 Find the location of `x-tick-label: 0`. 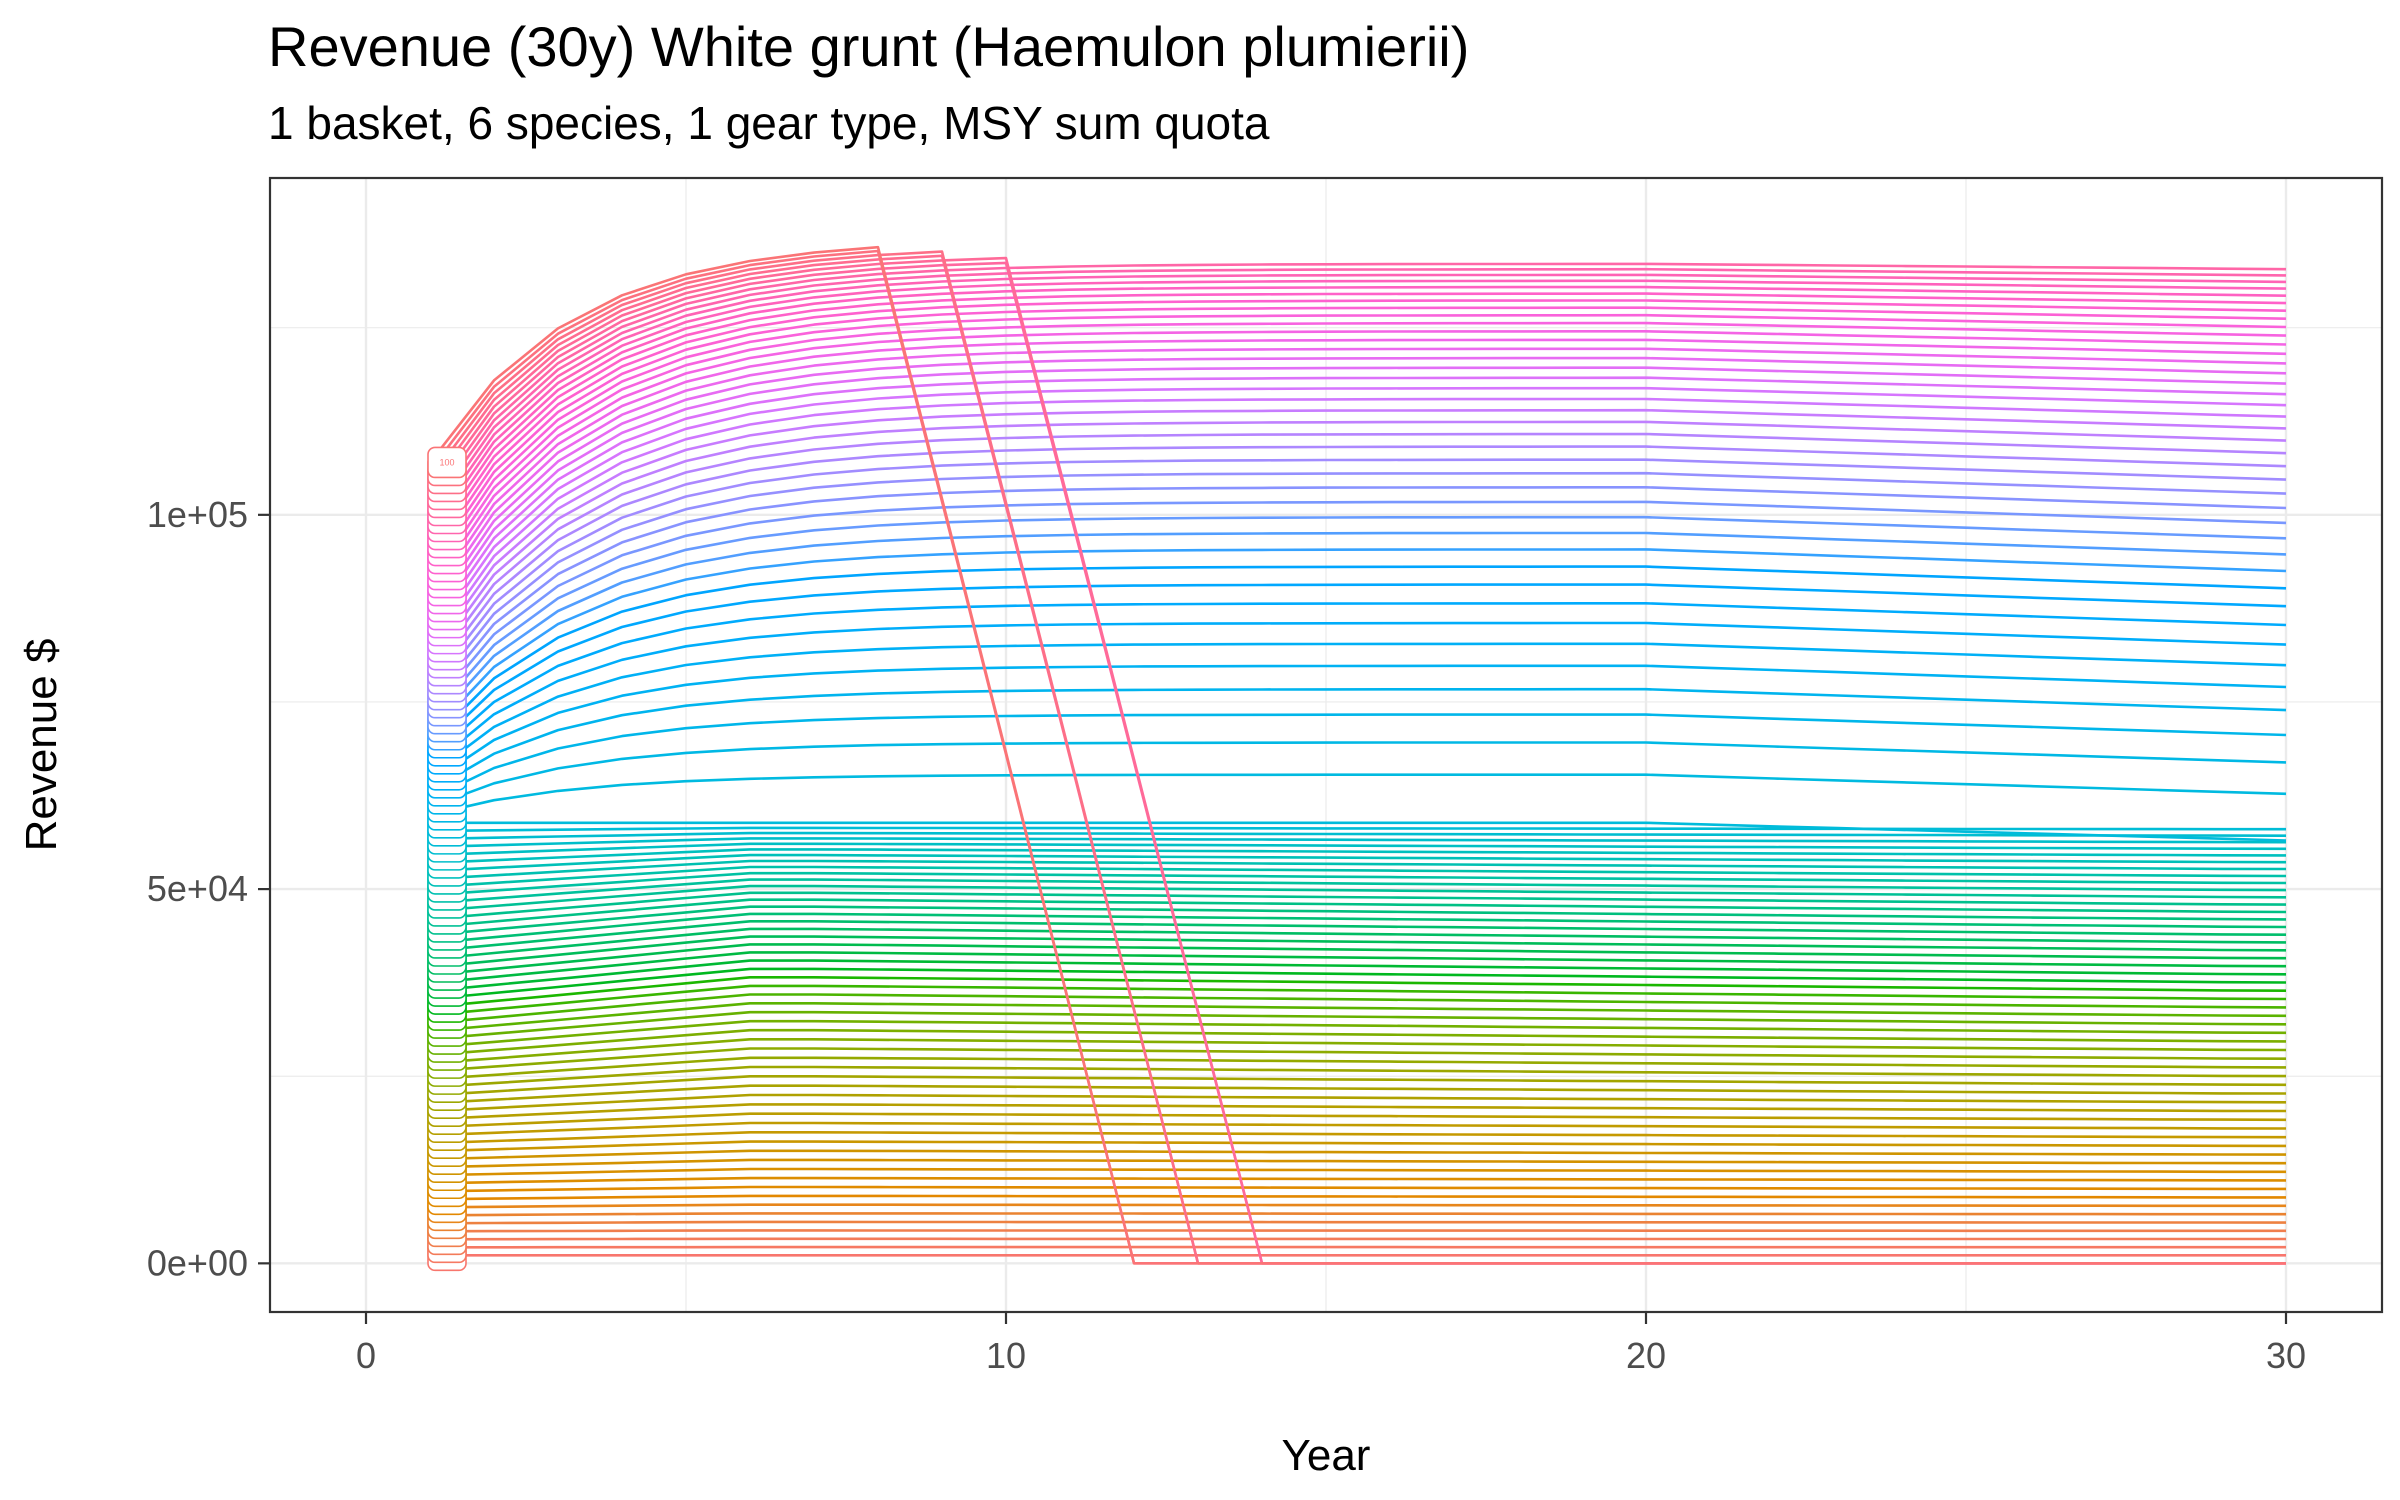

x-tick-label: 0 is located at coordinates (366, 1355).